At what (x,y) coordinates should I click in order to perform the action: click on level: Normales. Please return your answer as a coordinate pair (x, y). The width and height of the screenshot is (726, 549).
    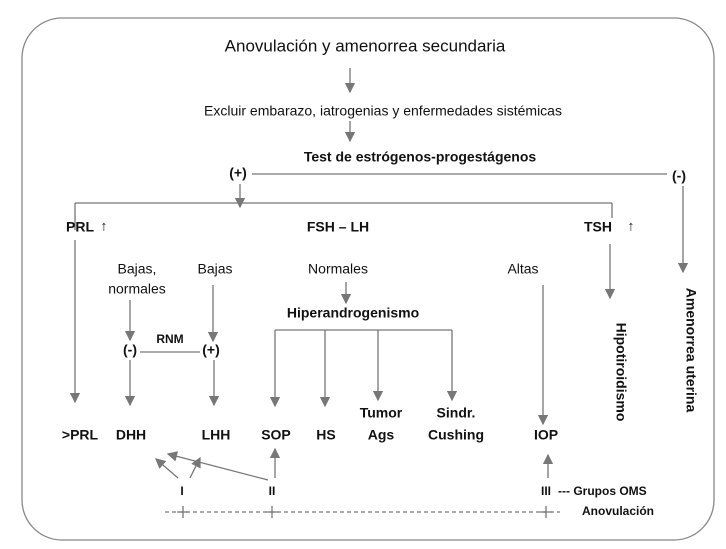
    Looking at the image, I should click on (338, 269).